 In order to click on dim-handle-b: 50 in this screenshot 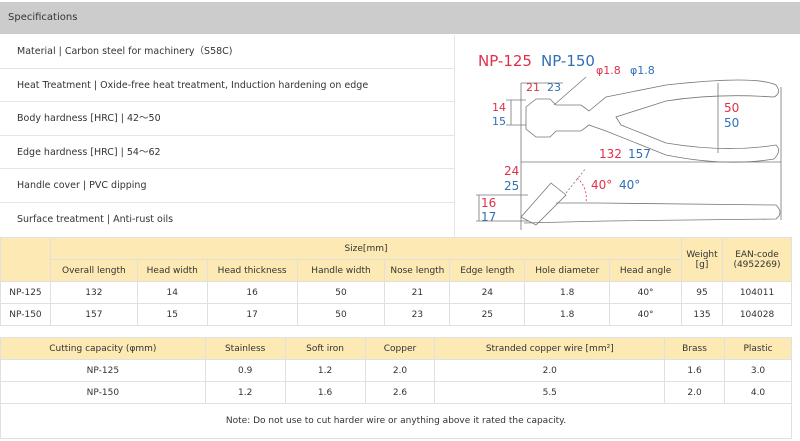, I will do `click(731, 123)`.